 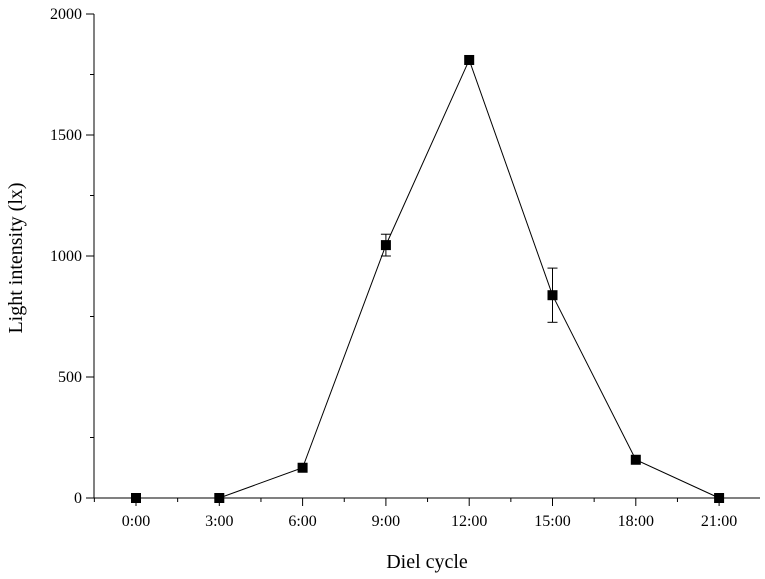 I want to click on x-tick-label: 9:00, so click(x=386, y=521).